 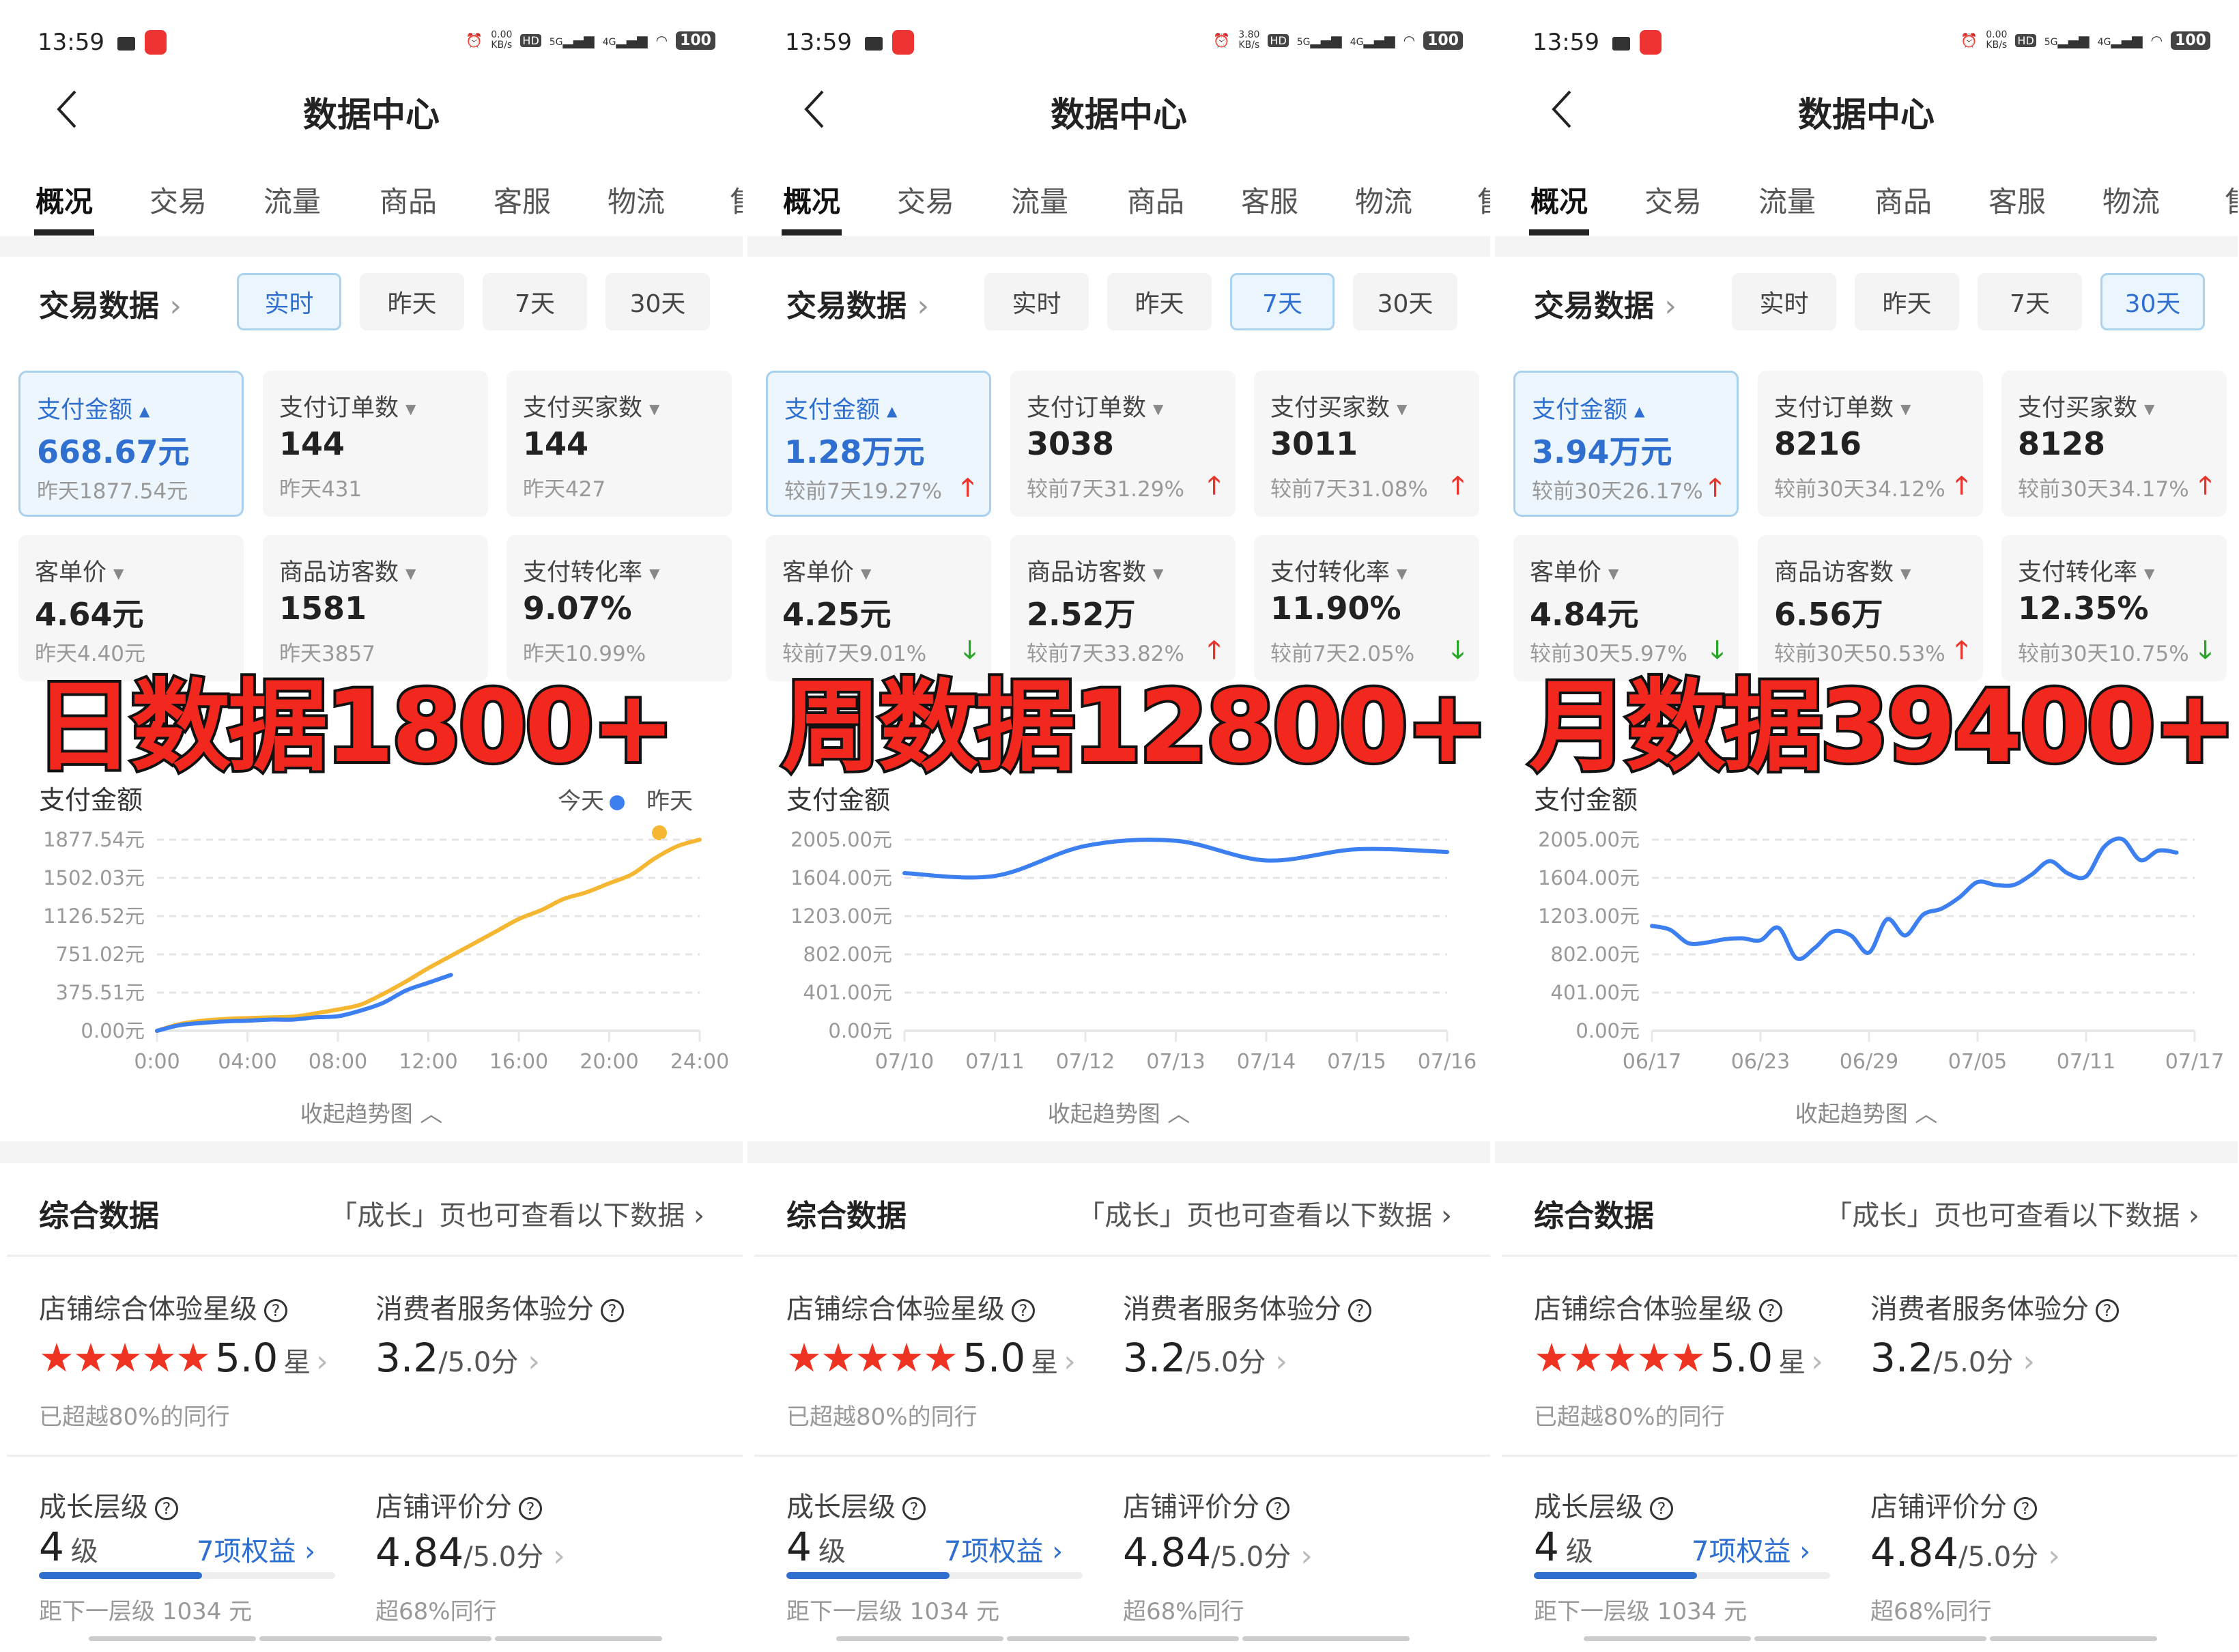 I want to click on growth-level-label: 成长层级?, so click(x=1603, y=1505).